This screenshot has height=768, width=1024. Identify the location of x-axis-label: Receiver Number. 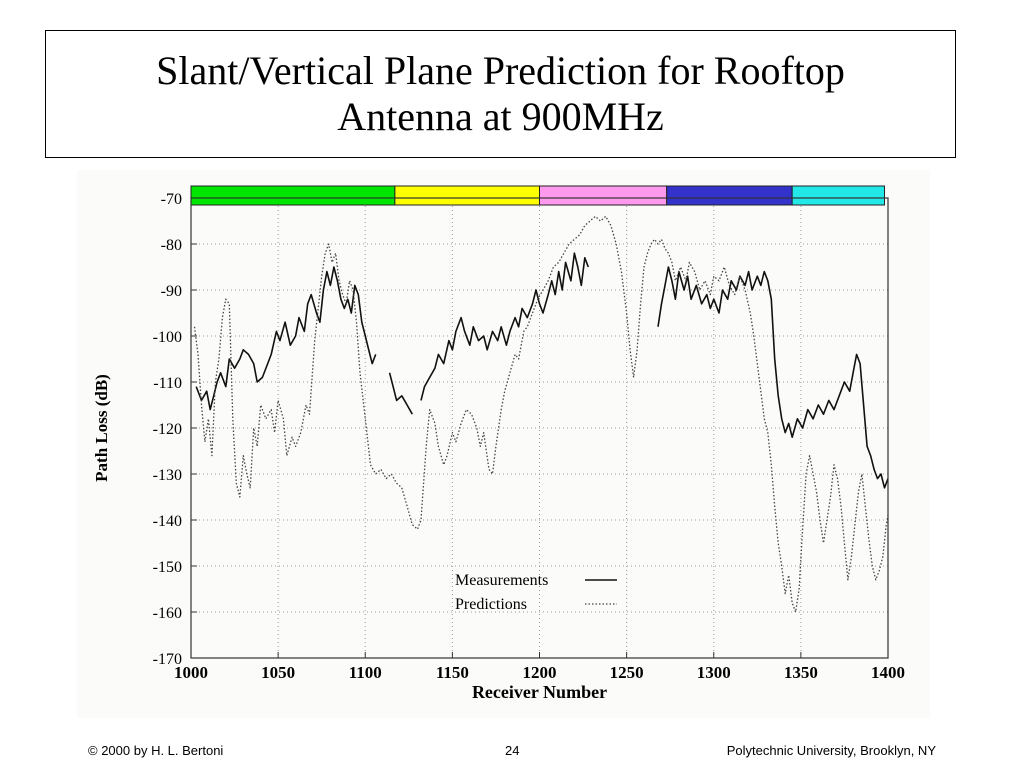
(539, 692).